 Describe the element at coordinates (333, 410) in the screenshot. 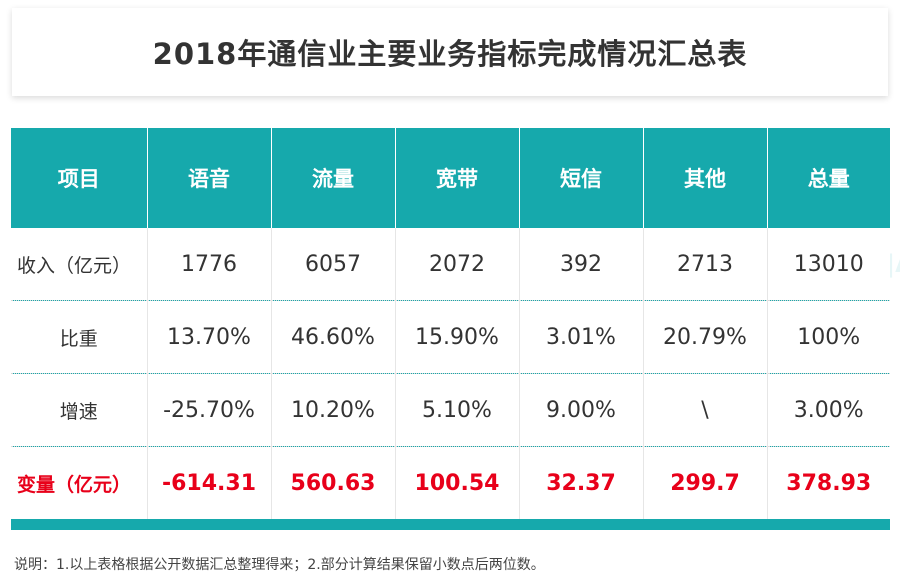

I see `table-cell: 10.20%` at that location.